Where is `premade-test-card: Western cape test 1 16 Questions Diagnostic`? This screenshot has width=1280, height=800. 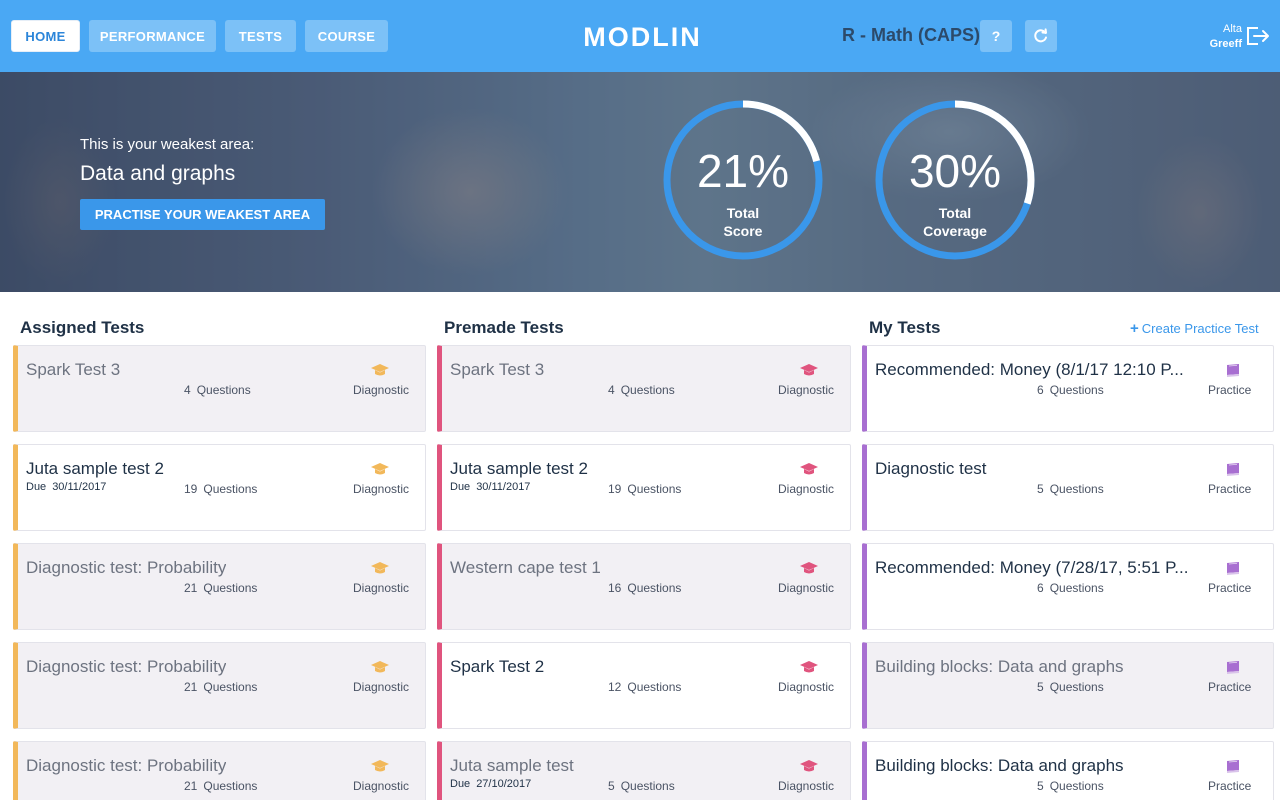 premade-test-card: Western cape test 1 16 Questions Diagnostic is located at coordinates (644, 586).